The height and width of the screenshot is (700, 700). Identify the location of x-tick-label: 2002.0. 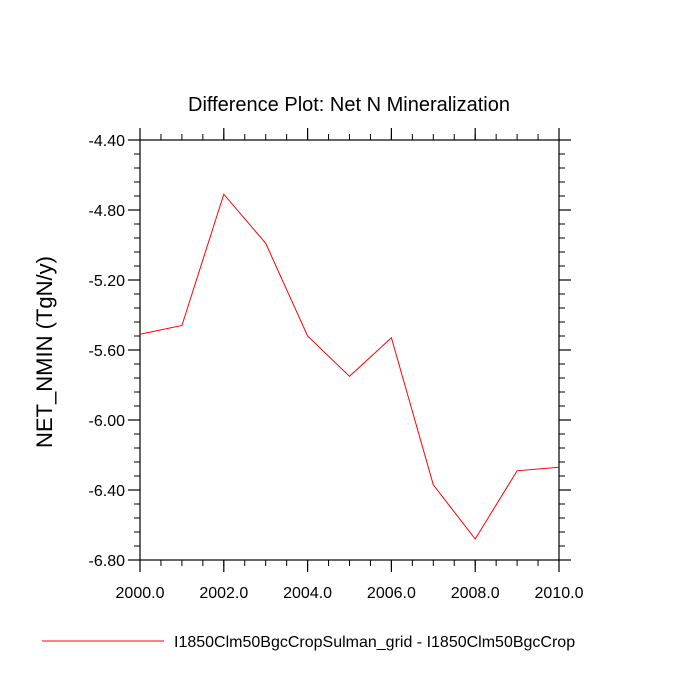
(223, 593).